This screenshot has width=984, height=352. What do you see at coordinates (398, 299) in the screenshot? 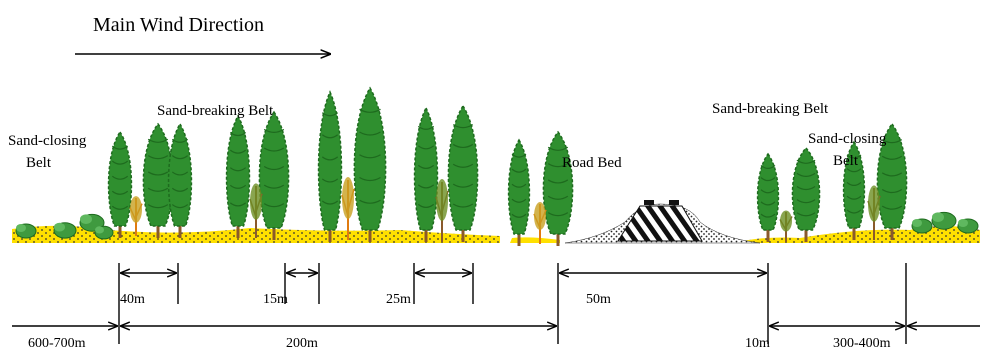
I see `dim-25m-label: 25m` at bounding box center [398, 299].